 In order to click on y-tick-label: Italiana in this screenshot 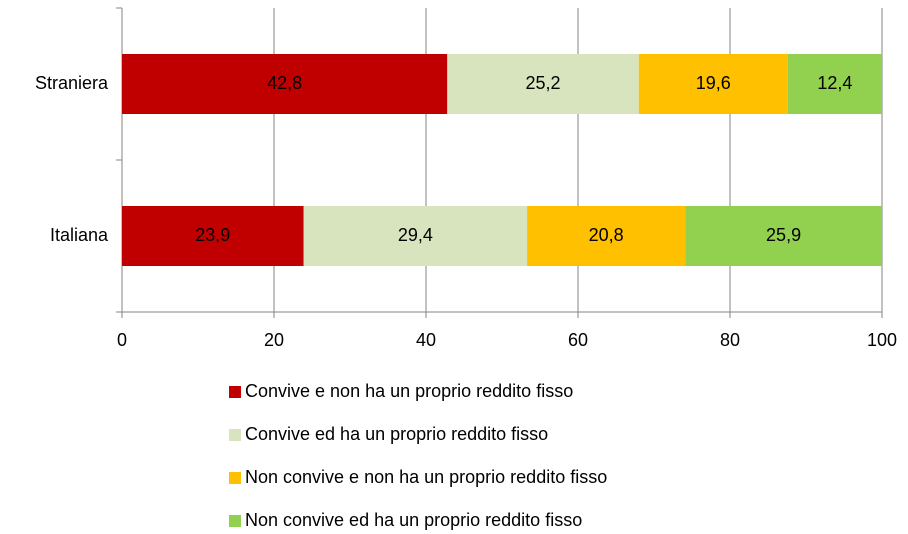, I will do `click(79, 235)`.